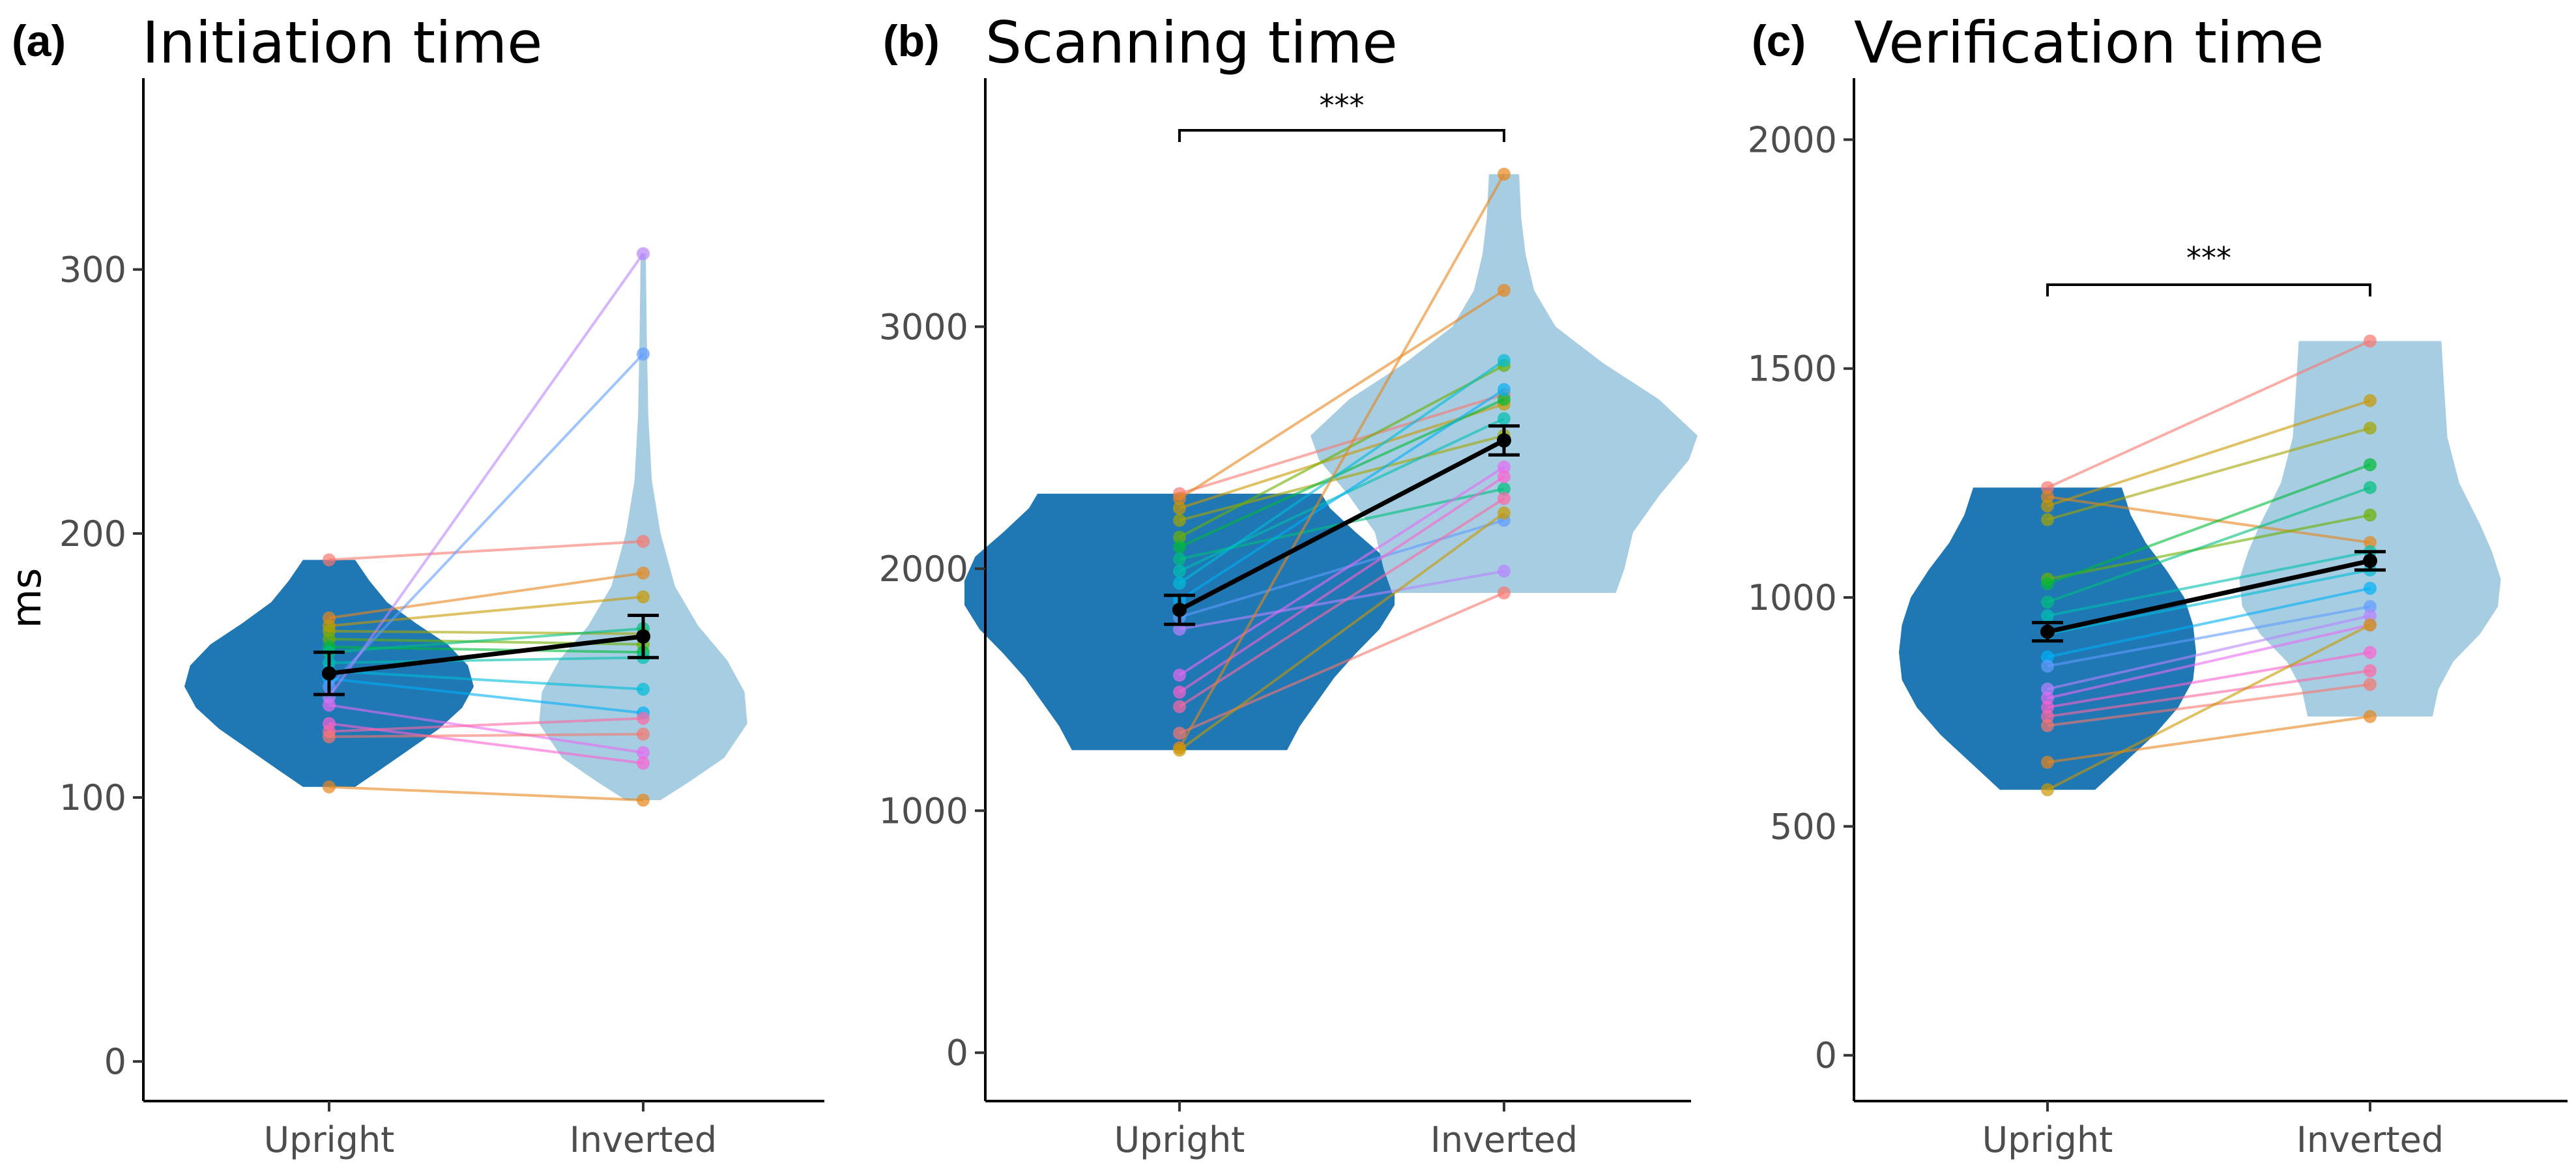 This screenshot has width=2576, height=1176. I want to click on y-tick-label: 300, so click(92, 270).